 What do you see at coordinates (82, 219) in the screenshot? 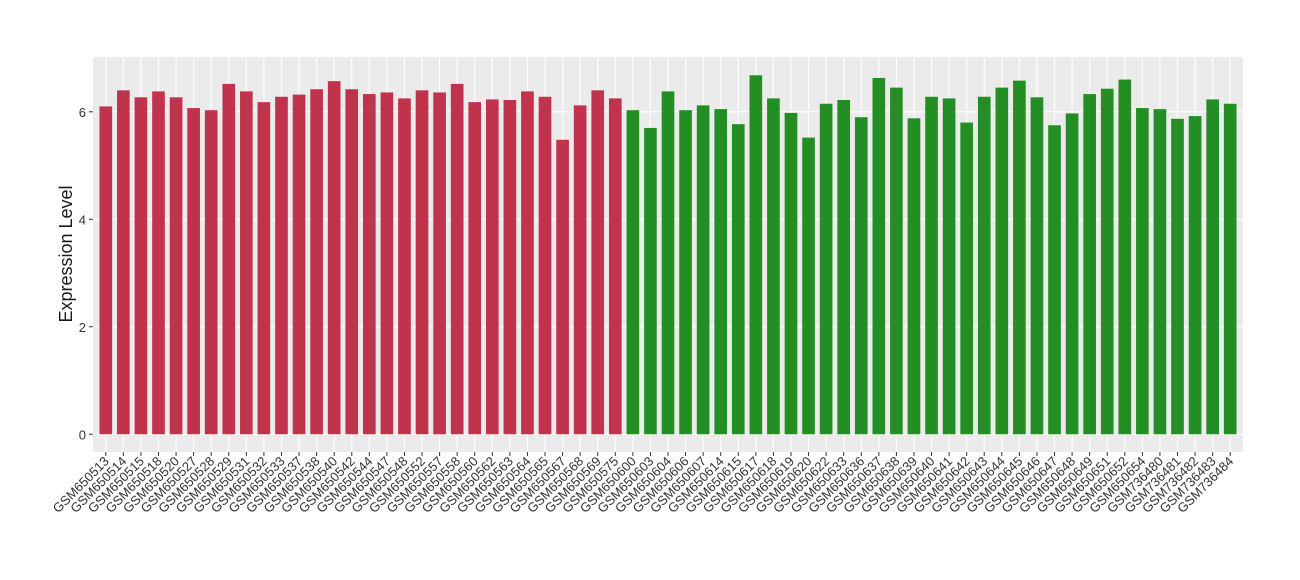
I see `y-tick-label: 4` at bounding box center [82, 219].